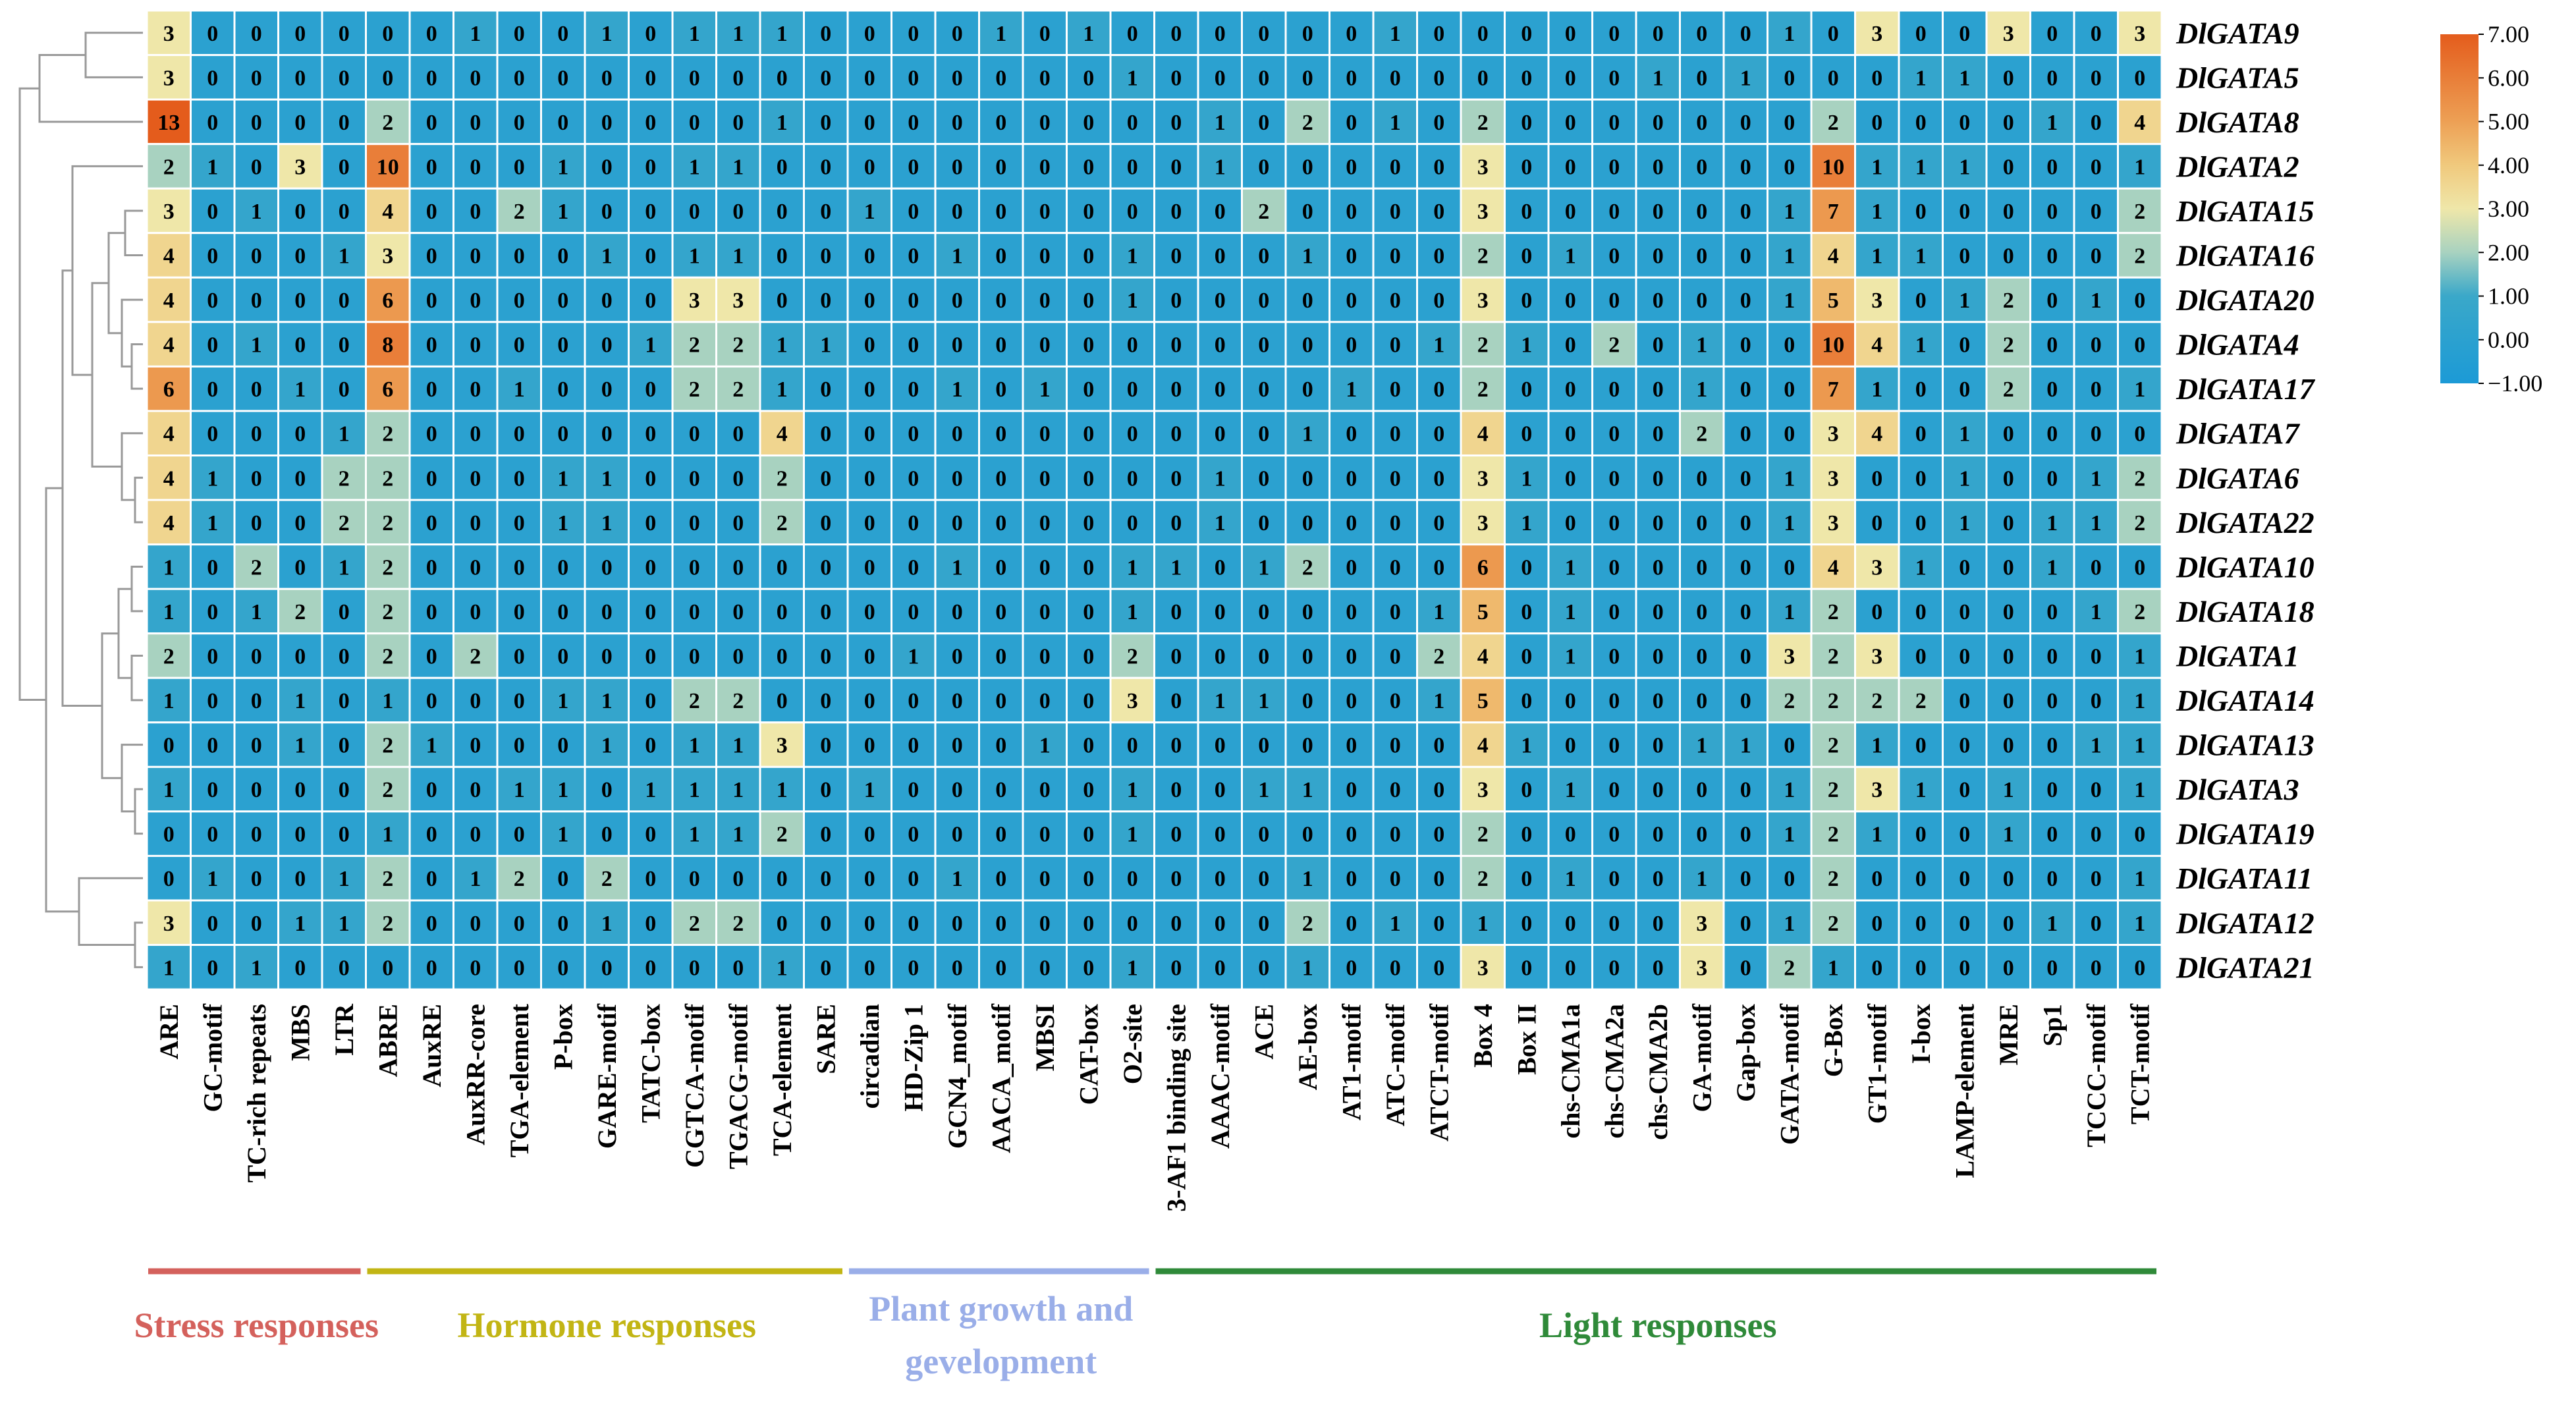 This screenshot has width=2576, height=1401. I want to click on cell-value: 5, so click(1483, 701).